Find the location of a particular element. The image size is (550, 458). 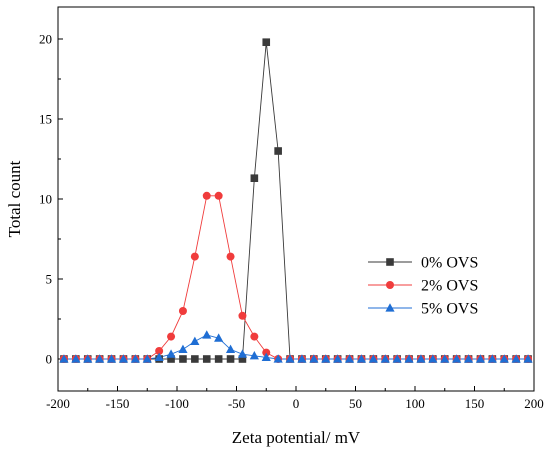

y-tick-label: 15 is located at coordinates (45, 119).